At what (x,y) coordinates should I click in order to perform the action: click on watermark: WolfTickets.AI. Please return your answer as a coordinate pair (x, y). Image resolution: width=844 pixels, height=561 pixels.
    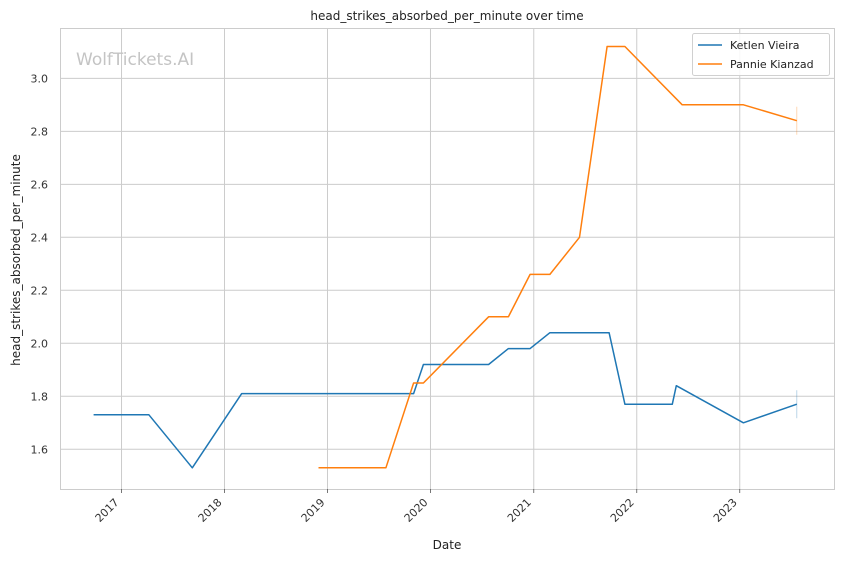
    Looking at the image, I should click on (135, 60).